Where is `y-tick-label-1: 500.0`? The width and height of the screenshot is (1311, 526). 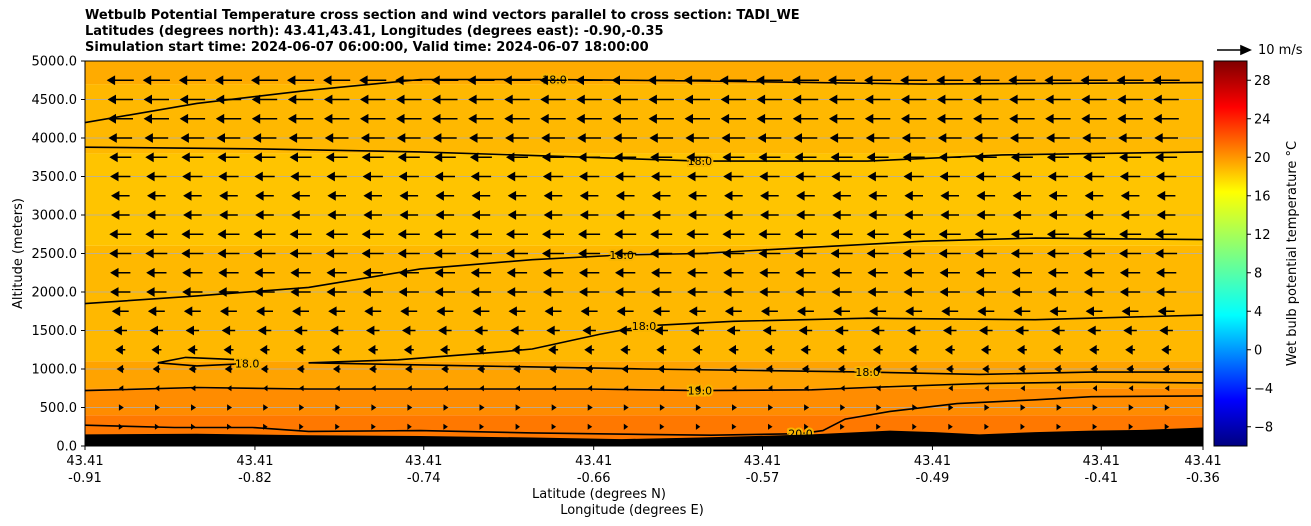
y-tick-label-1: 500.0 is located at coordinates (58, 408).